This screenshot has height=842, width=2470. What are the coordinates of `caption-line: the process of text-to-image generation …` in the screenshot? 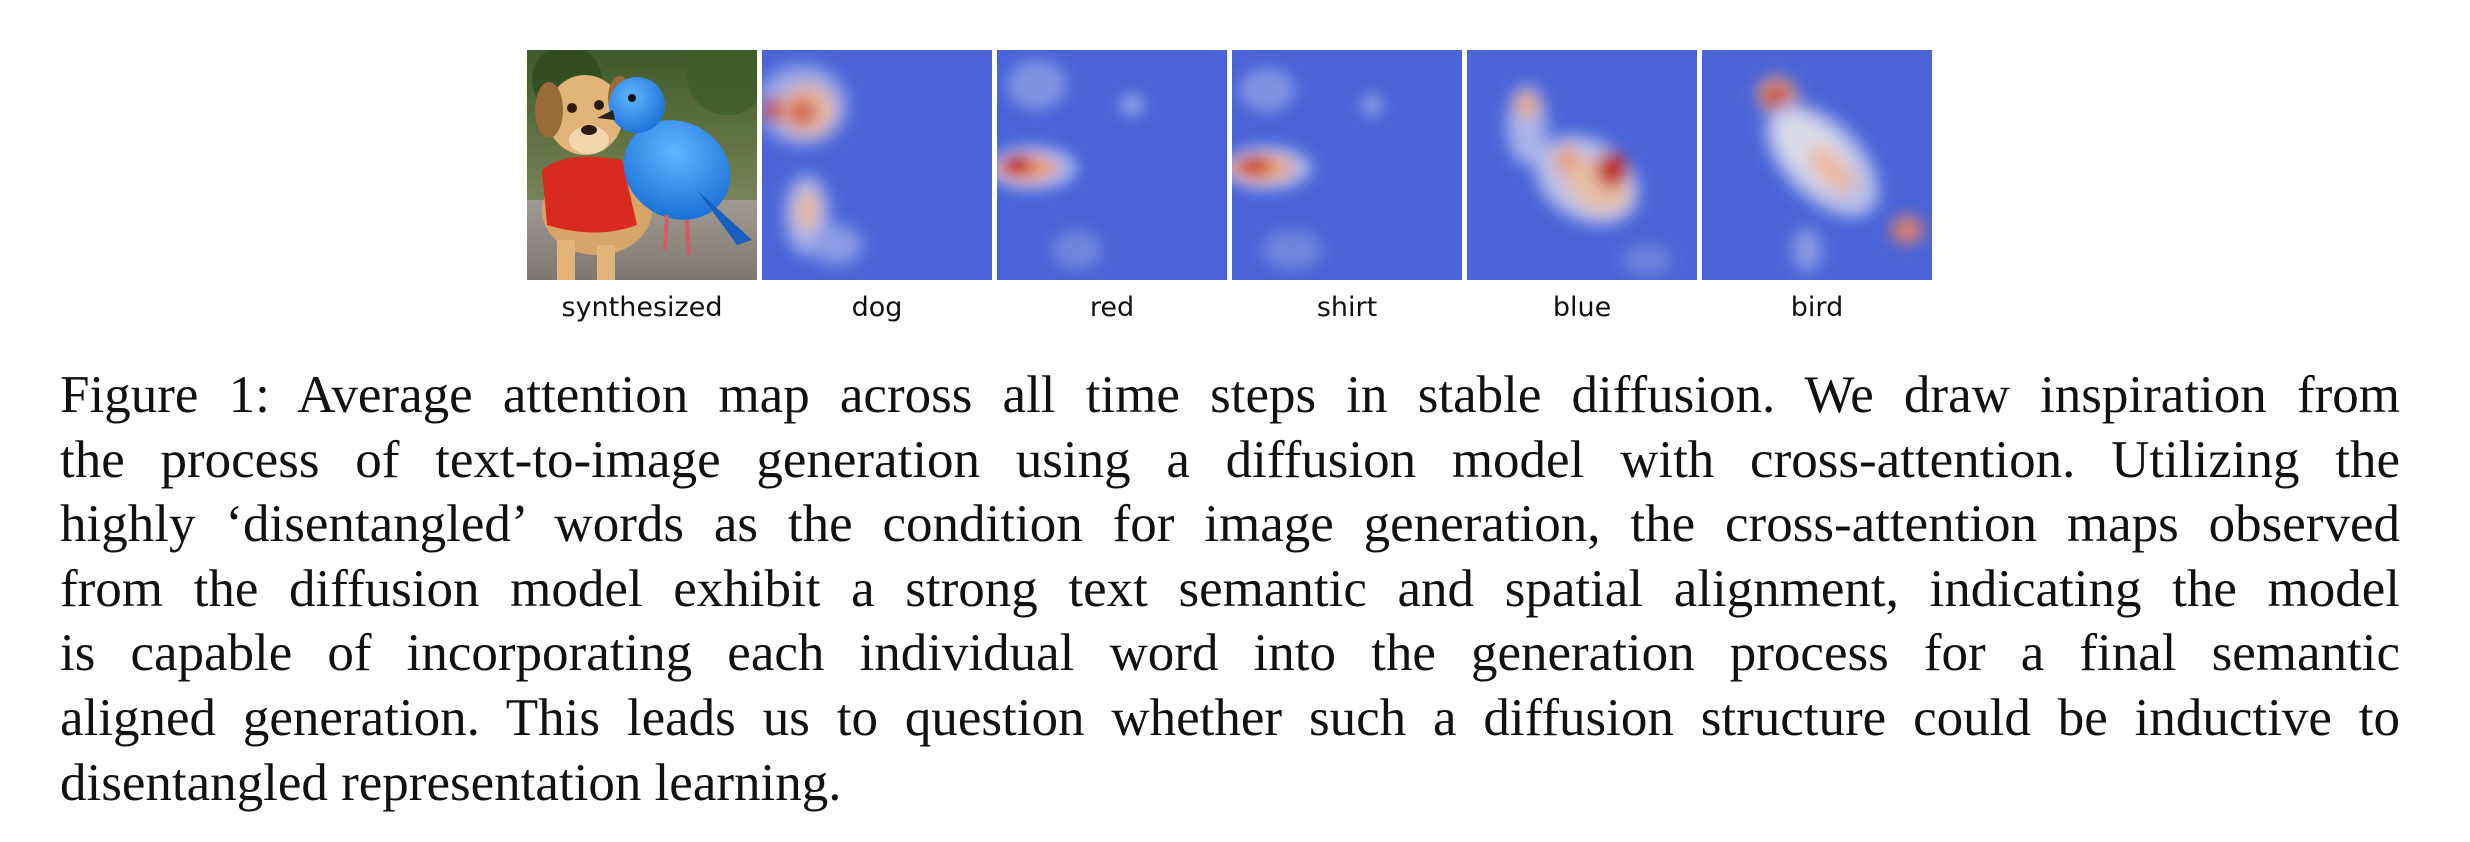 It's located at (1230, 459).